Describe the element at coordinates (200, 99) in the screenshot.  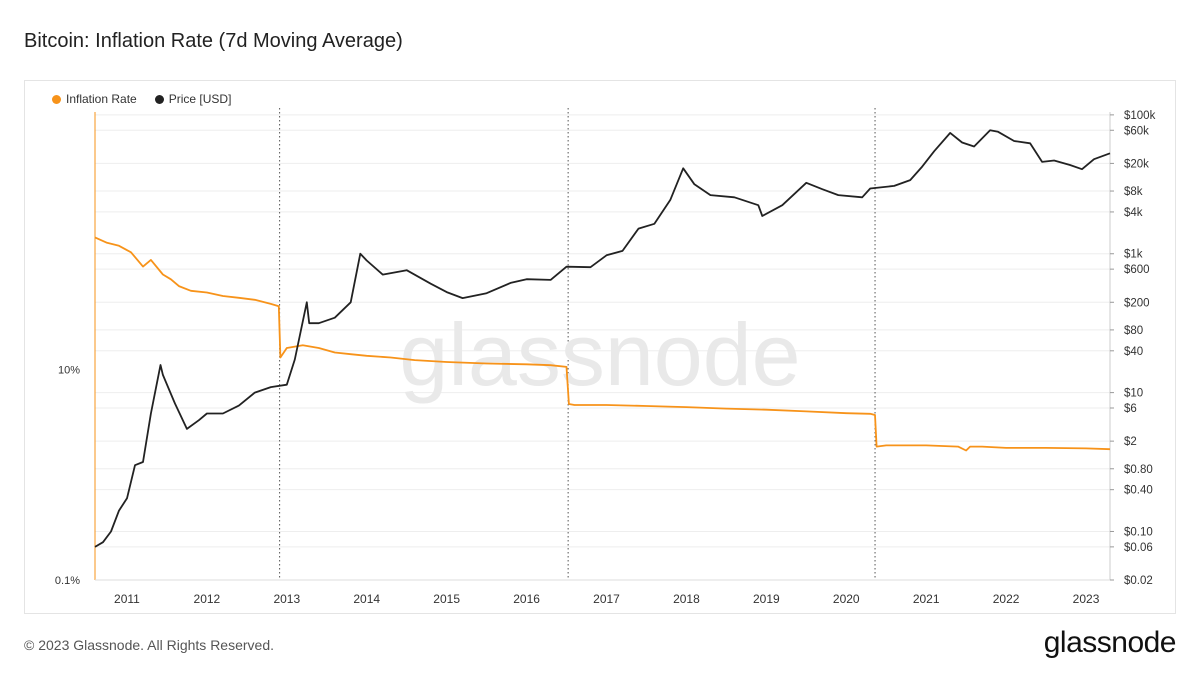
I see `legend-label-price: Price [USD]` at that location.